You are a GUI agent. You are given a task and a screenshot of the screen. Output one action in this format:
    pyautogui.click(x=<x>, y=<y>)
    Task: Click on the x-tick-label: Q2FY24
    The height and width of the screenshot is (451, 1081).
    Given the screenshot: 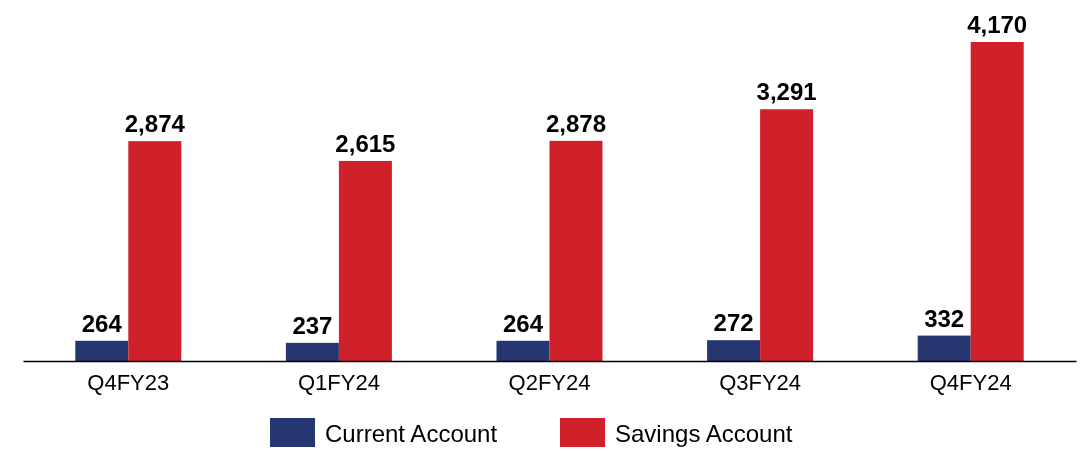 What is the action you would take?
    pyautogui.click(x=549, y=383)
    